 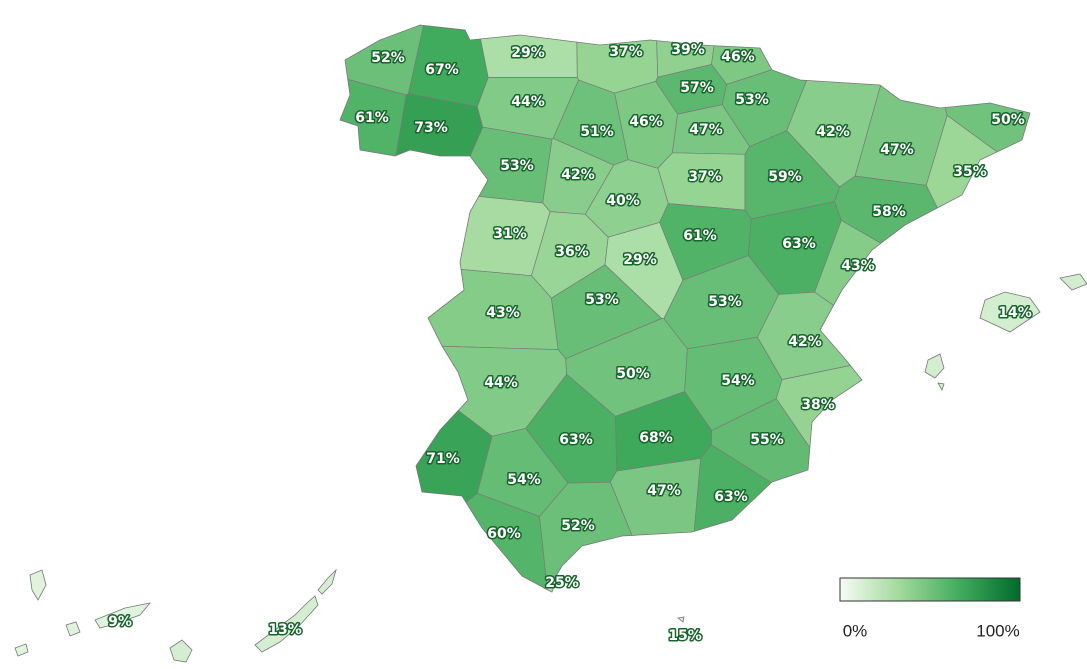 I want to click on value-label: 38%, so click(x=818, y=405).